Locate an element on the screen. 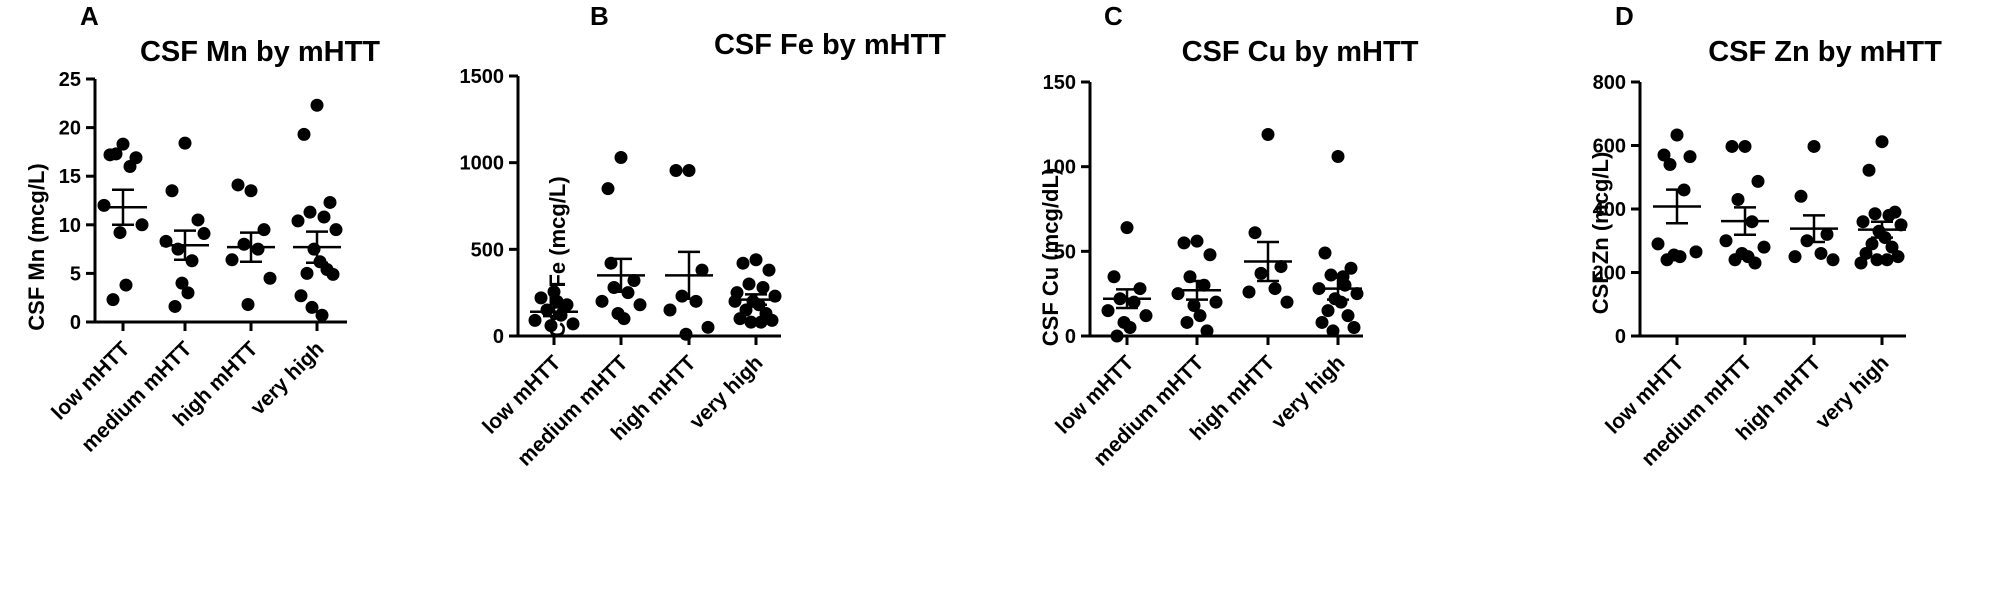 The image size is (2006, 616). y-tick-label: 100 is located at coordinates (1059, 168).